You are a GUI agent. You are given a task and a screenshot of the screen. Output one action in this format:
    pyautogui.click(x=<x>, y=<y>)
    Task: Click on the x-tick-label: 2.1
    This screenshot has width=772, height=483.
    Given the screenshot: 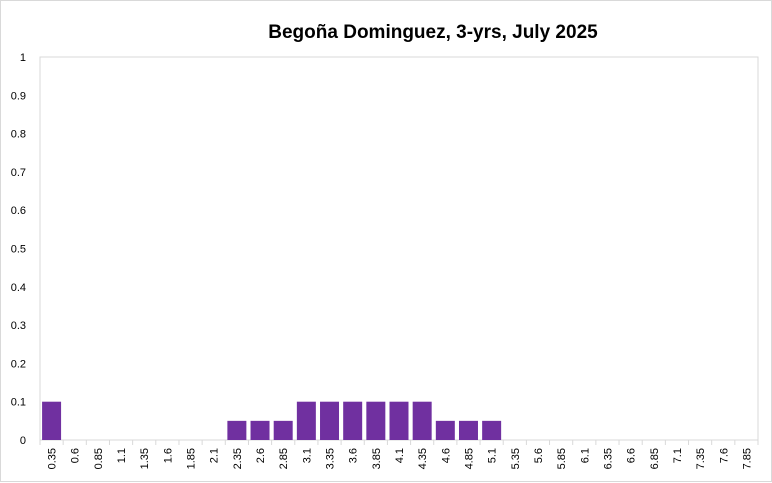 What is the action you would take?
    pyautogui.click(x=215, y=455)
    